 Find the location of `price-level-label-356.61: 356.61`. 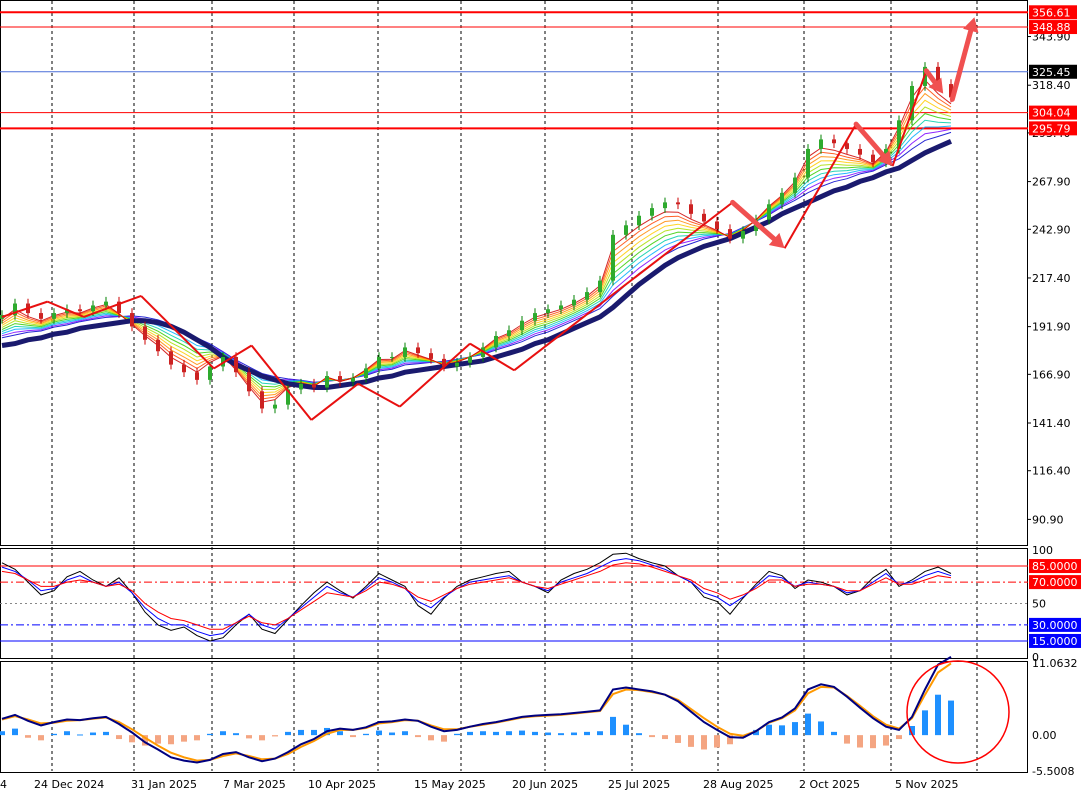

price-level-label-356.61: 356.61 is located at coordinates (1051, 12).